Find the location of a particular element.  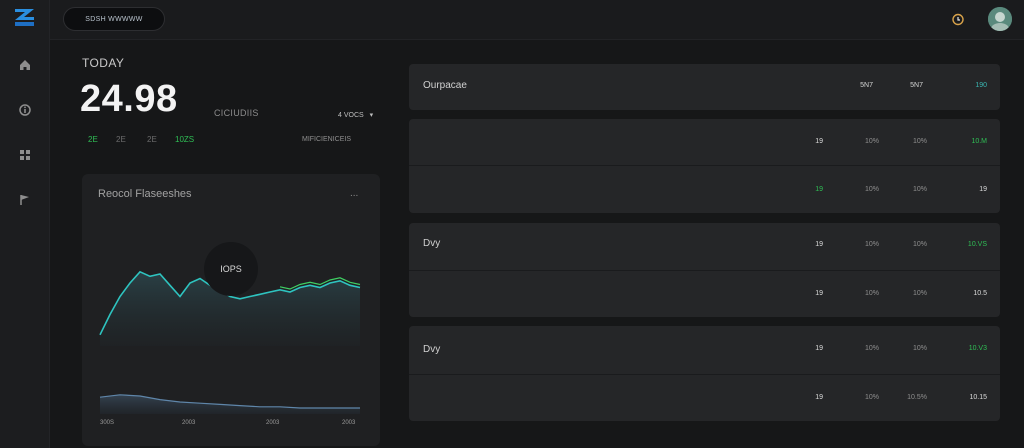

info-icon is located at coordinates (25, 110).